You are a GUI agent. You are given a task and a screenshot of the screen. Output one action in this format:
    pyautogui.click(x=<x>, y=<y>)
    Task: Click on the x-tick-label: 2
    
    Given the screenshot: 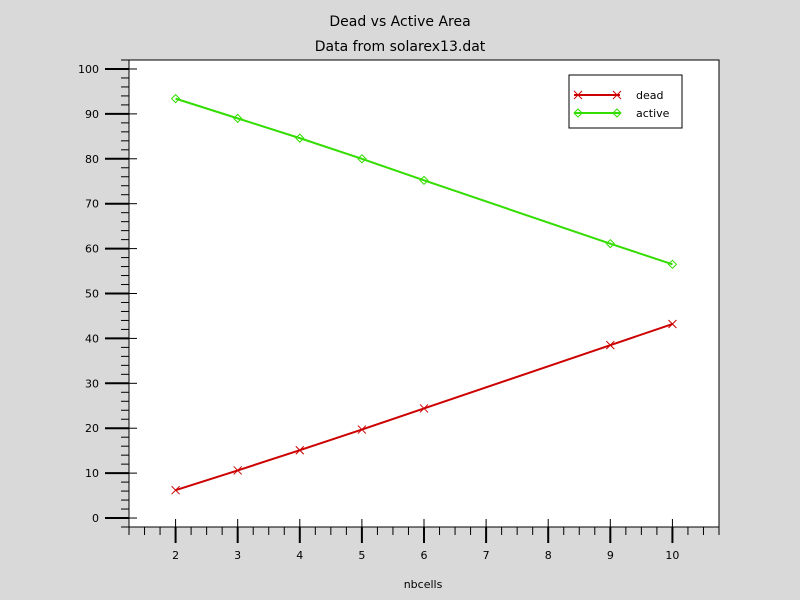 What is the action you would take?
    pyautogui.click(x=175, y=555)
    